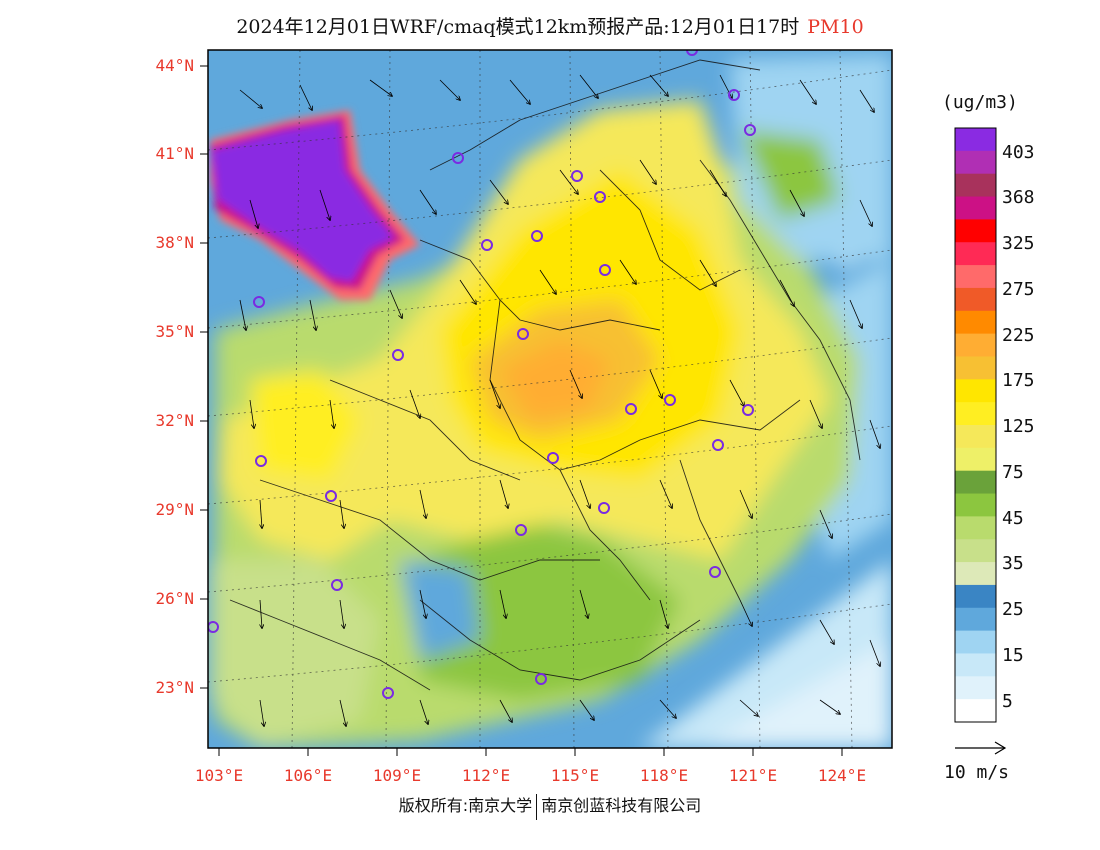  Describe the element at coordinates (1018, 289) in the screenshot. I see `legend-label: 275` at that location.